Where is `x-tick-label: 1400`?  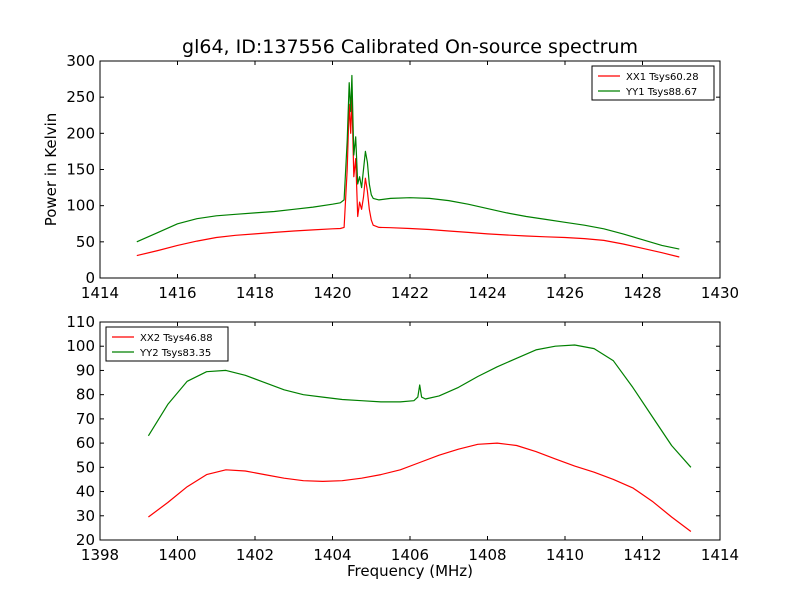
x-tick-label: 1400 is located at coordinates (177, 555).